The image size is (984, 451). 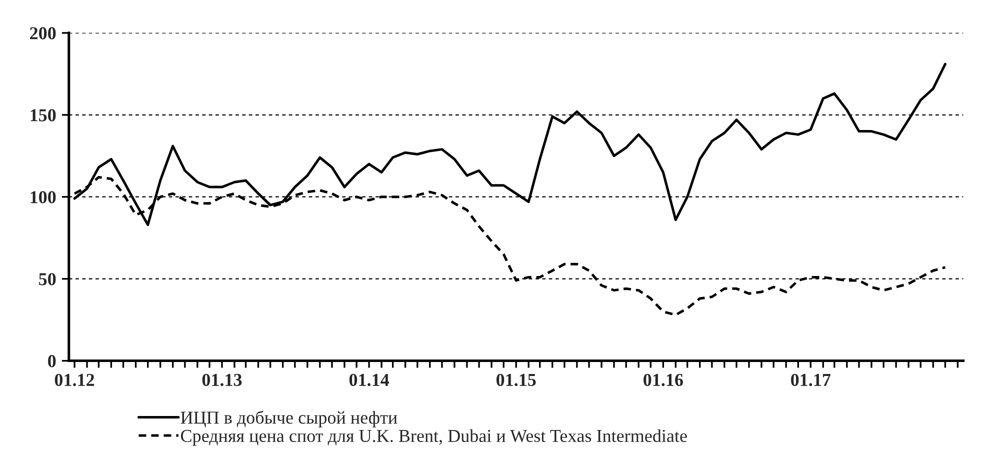 I want to click on x-tick-label: 01.16, so click(x=663, y=380).